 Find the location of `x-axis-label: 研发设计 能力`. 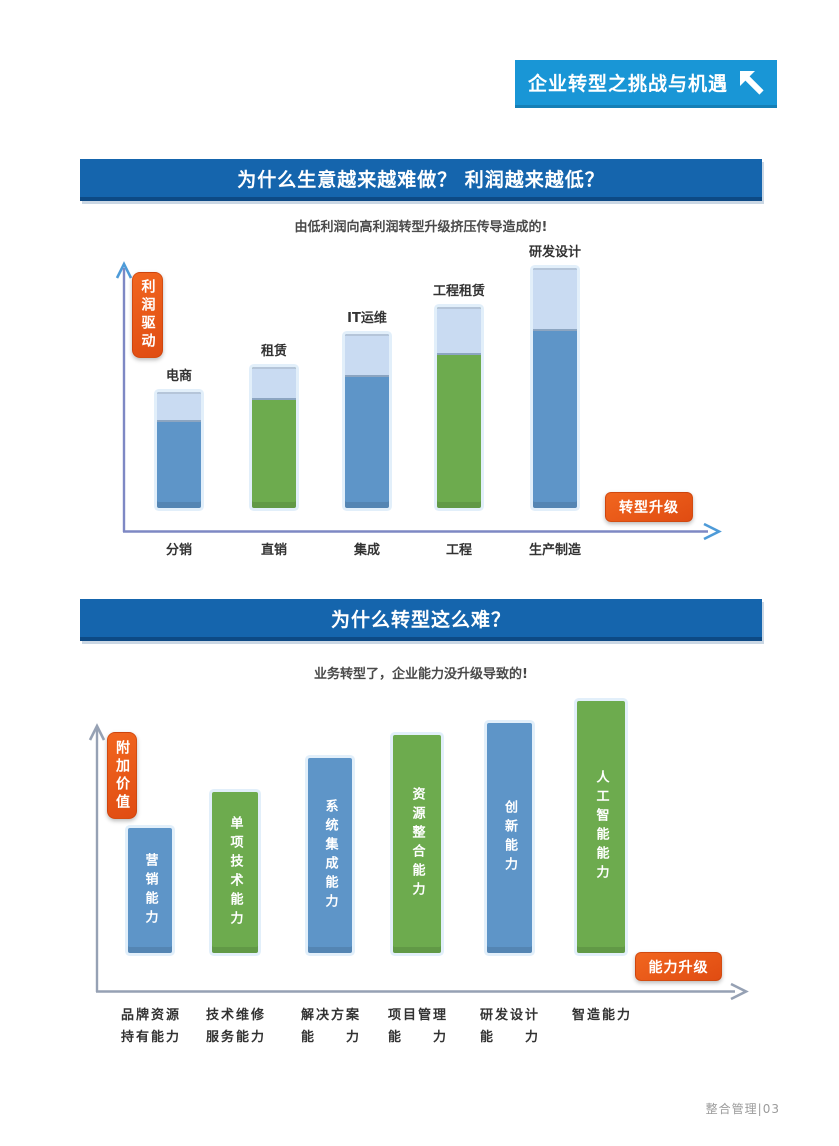

x-axis-label: 研发设计 能力 is located at coordinates (509, 1026).